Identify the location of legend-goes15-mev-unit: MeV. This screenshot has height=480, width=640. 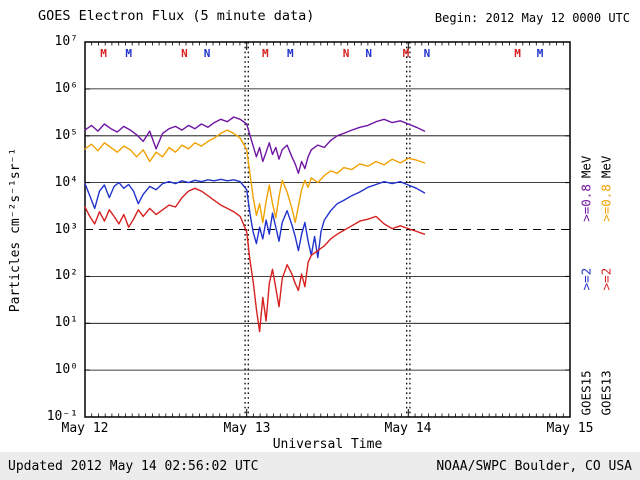
(586, 167).